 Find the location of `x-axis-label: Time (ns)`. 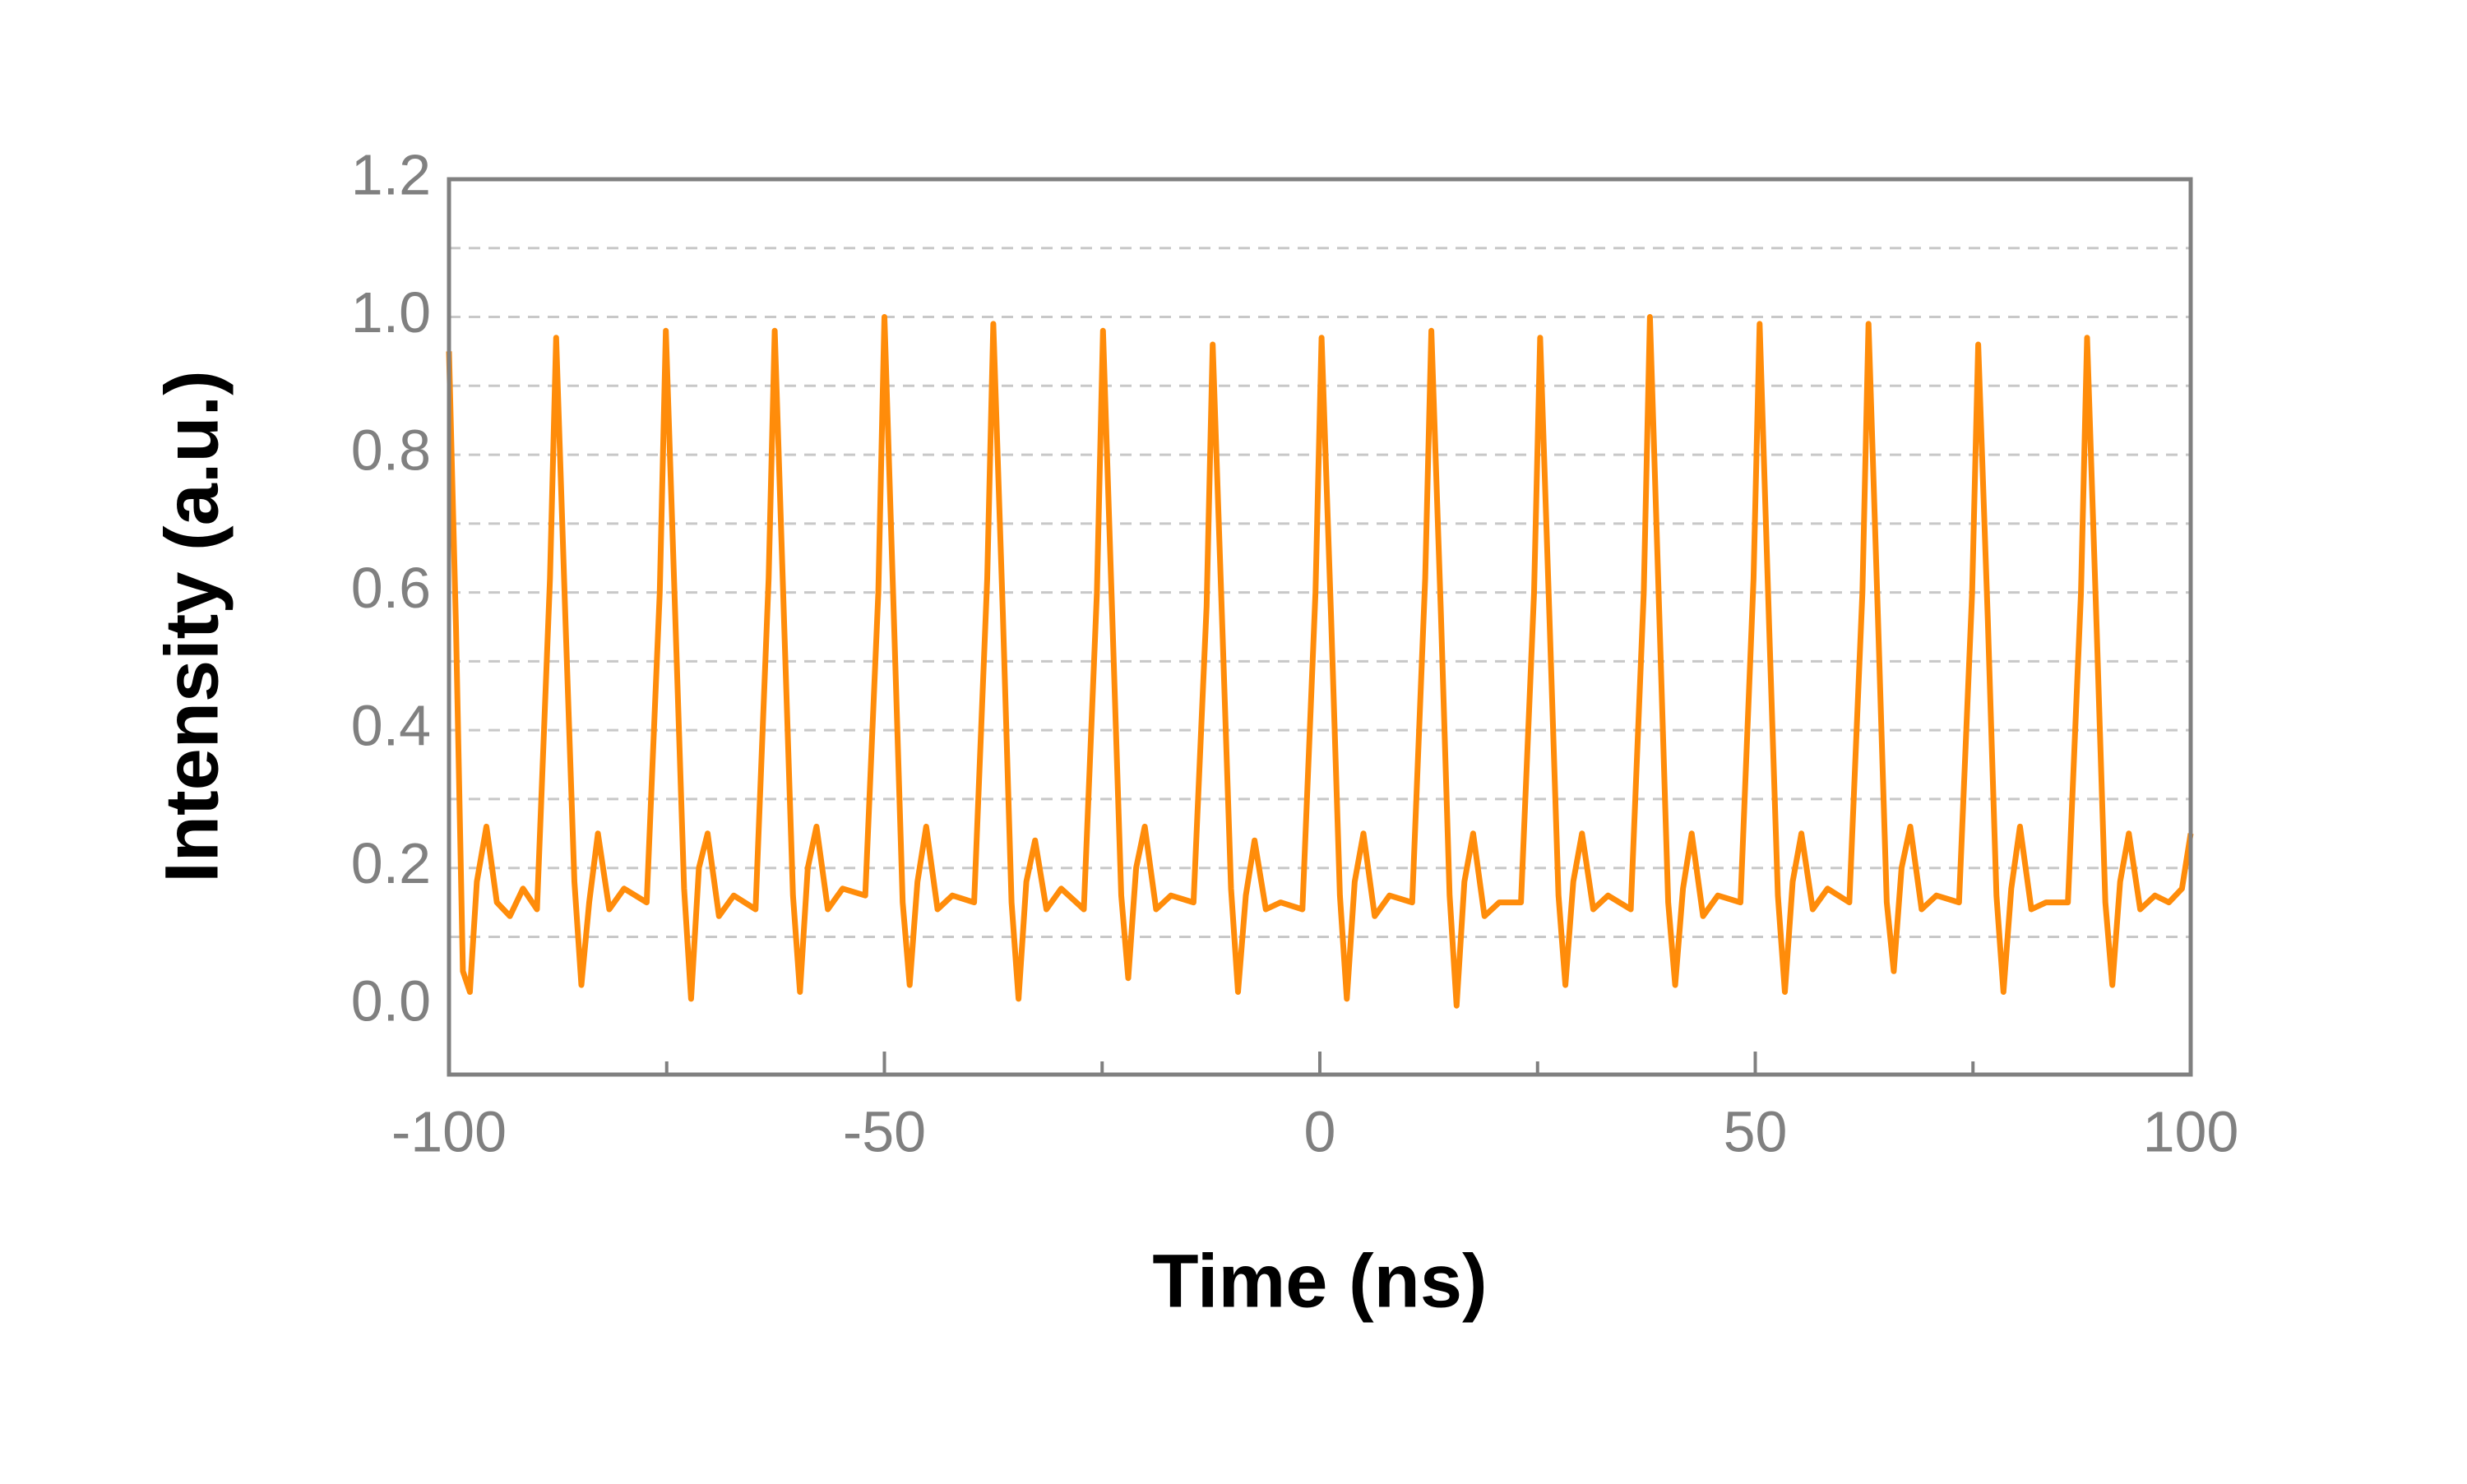

x-axis-label: Time (ns) is located at coordinates (1319, 1281).